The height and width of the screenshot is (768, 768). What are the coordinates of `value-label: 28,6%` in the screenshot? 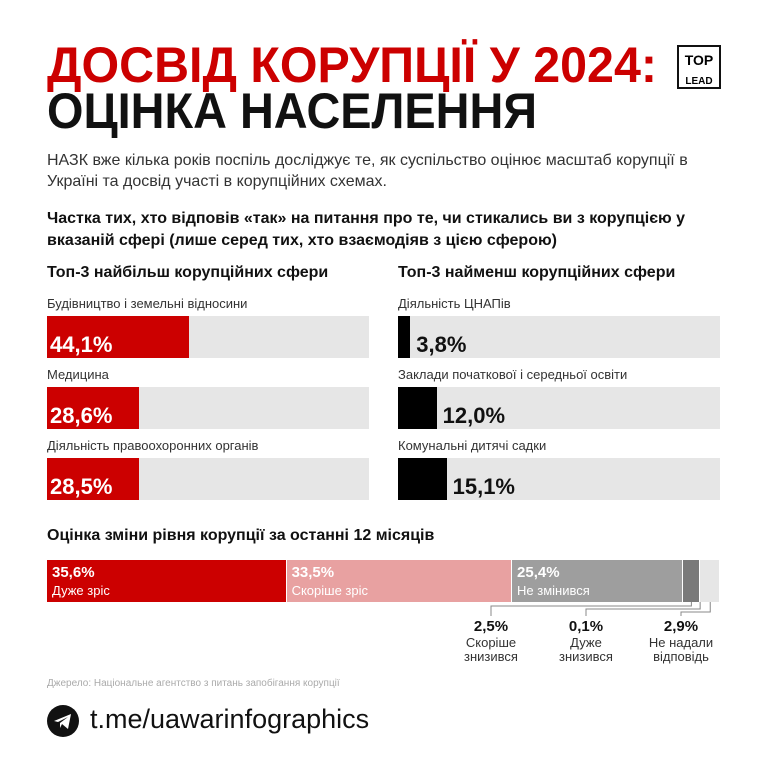 It's located at (81, 415).